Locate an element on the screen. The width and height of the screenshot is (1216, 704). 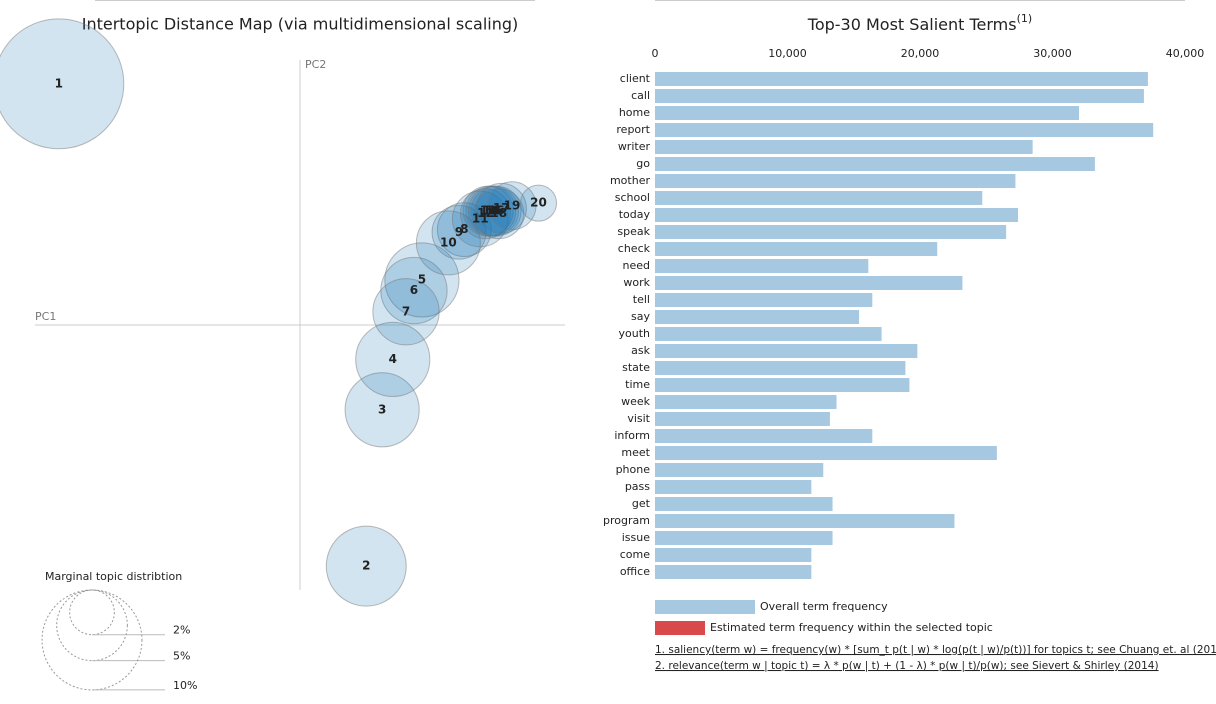
topic-label: 3 is located at coordinates (382, 409).